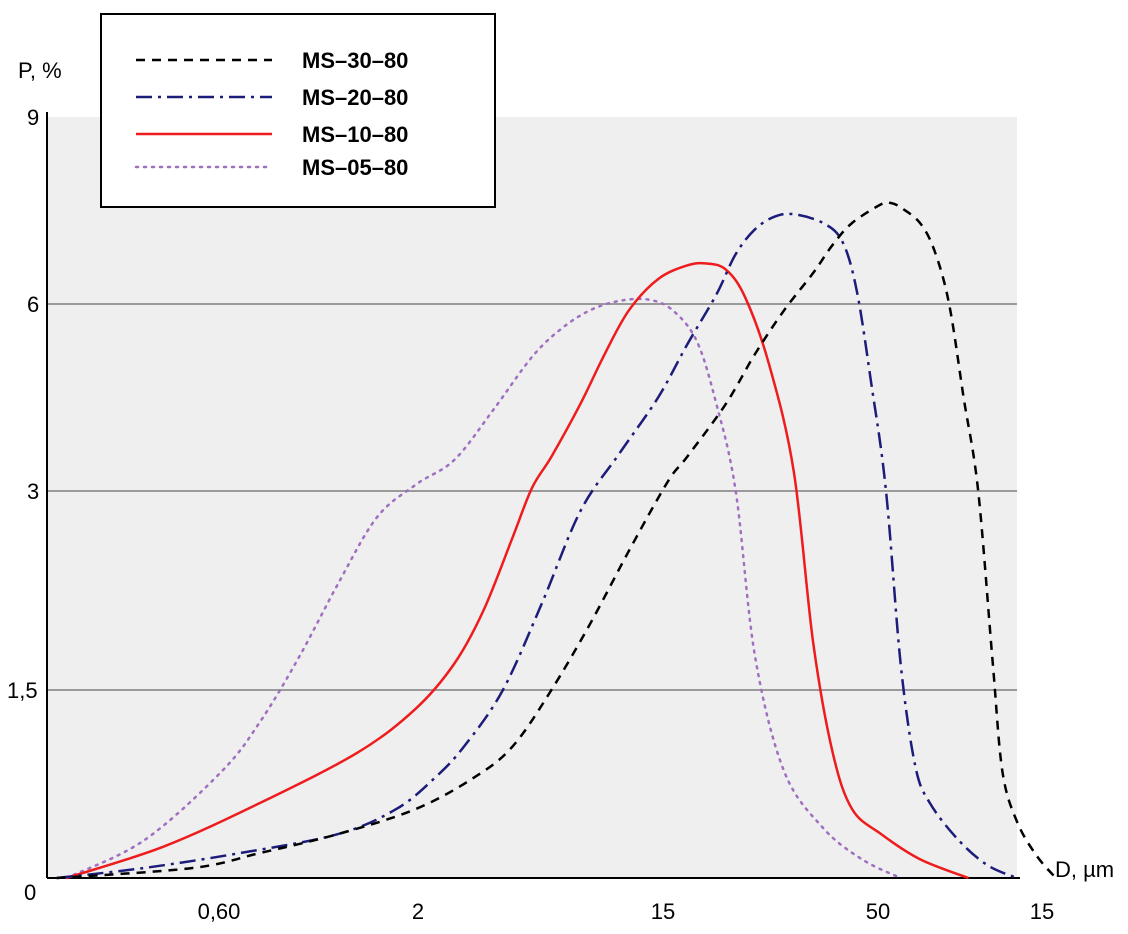 Image resolution: width=1128 pixels, height=934 pixels. I want to click on legend-label: MS–30–80, so click(355, 60).